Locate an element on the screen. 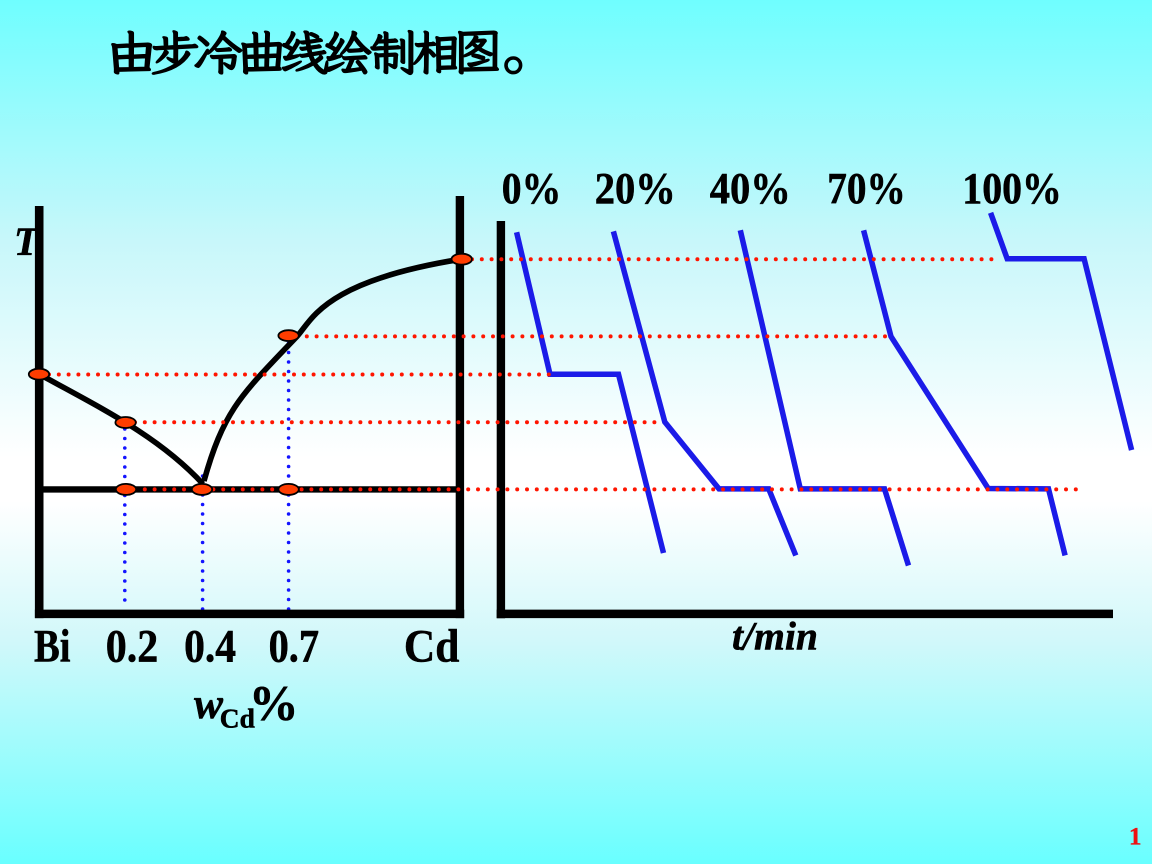  svg-text: 100% is located at coordinates (1012, 188).